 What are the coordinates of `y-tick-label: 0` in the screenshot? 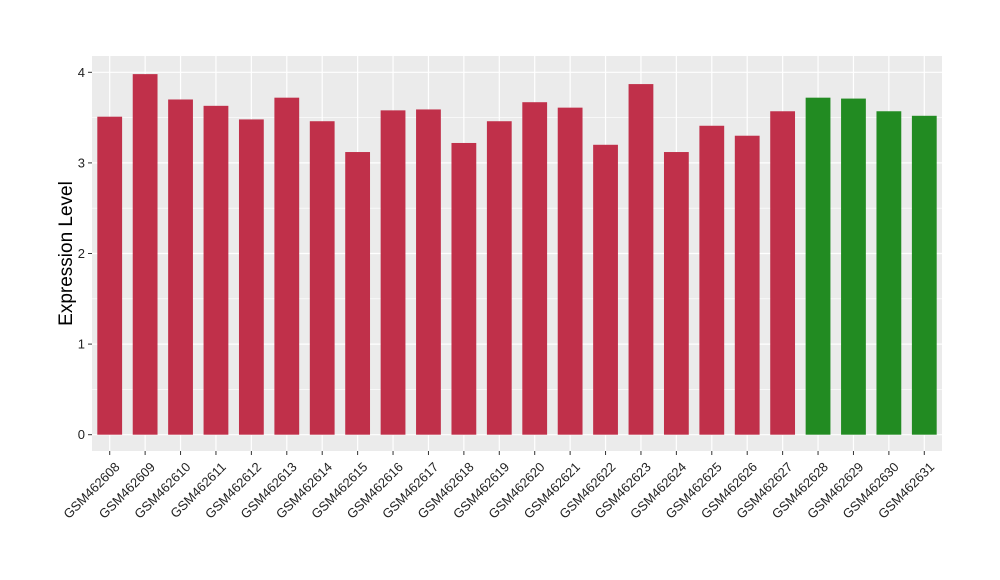 It's located at (81, 434).